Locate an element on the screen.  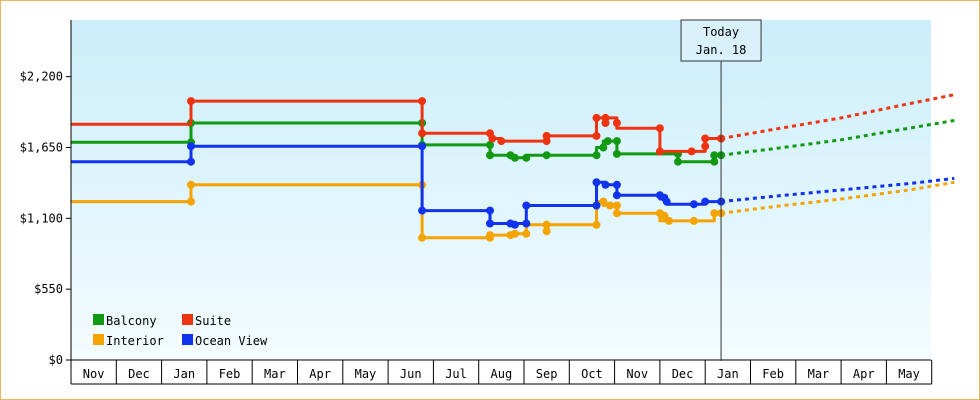
legend-label: Ocean View is located at coordinates (231, 341).